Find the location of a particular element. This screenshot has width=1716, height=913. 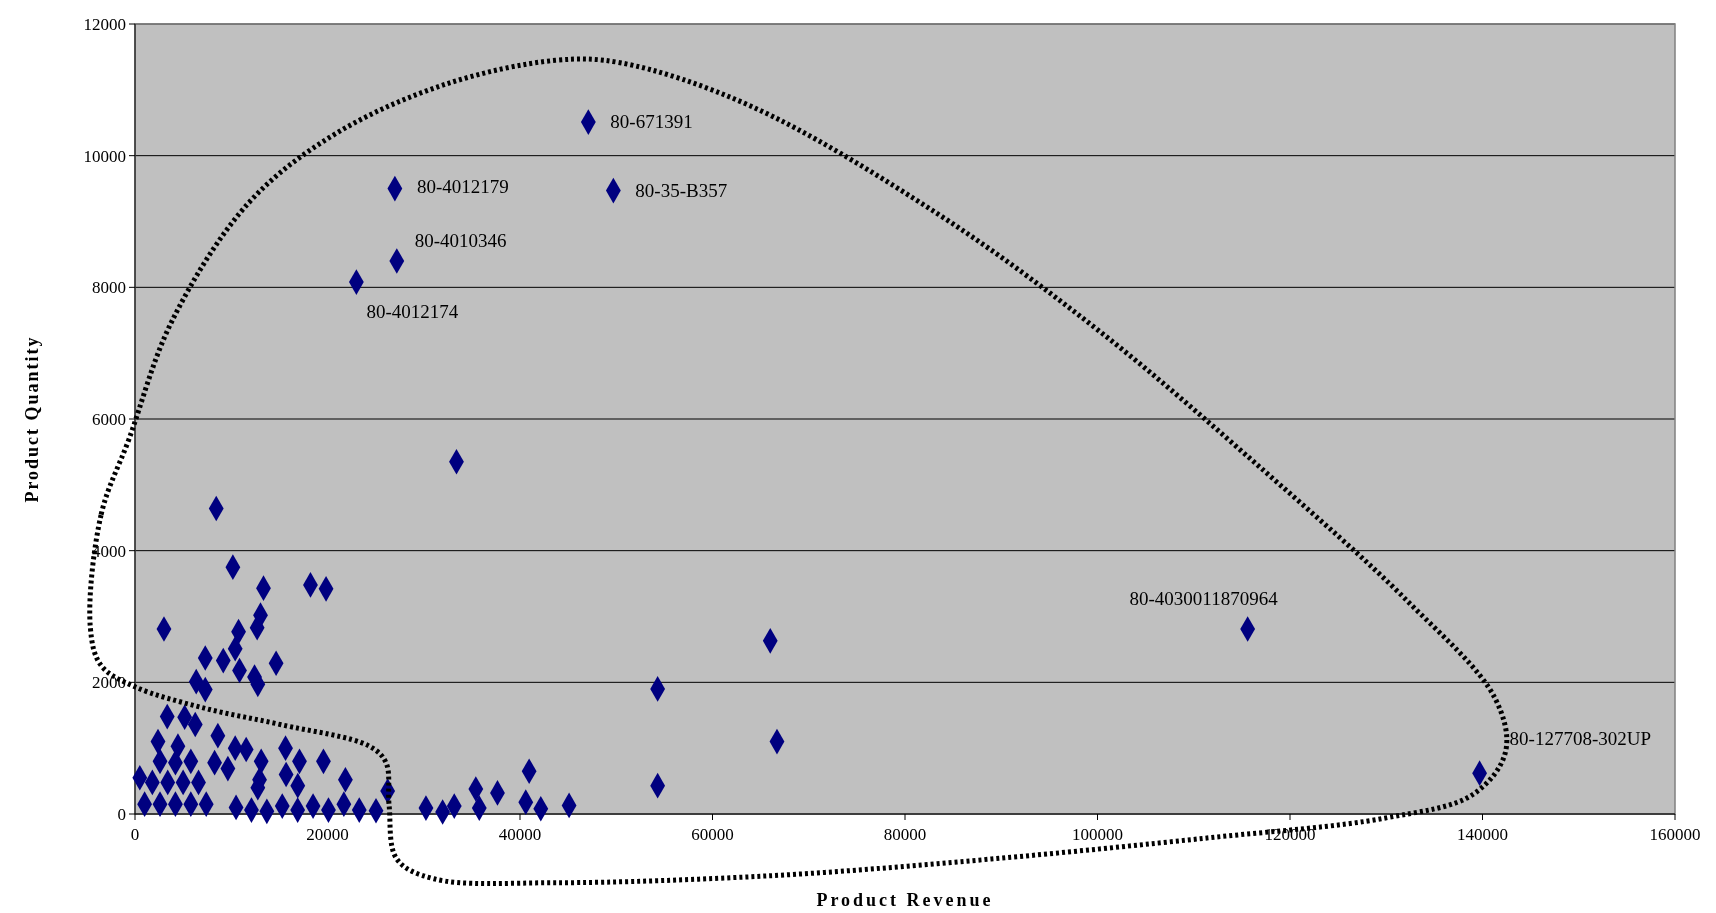

annotation: 80-4010346 is located at coordinates (460, 240).